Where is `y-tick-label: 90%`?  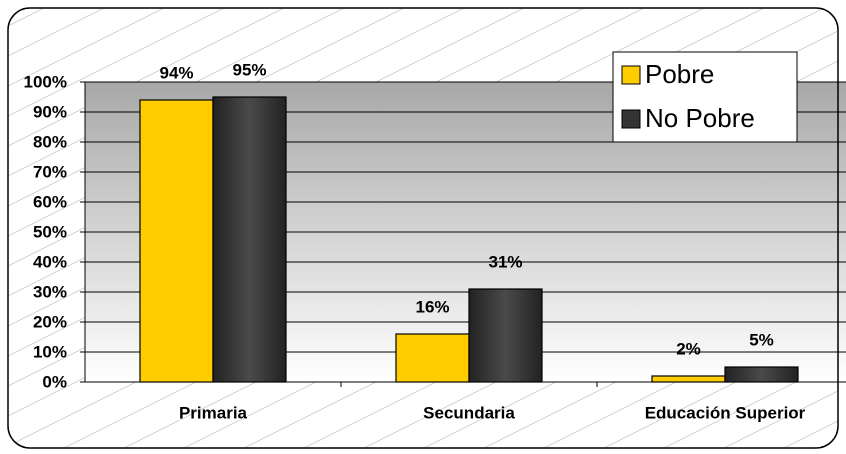 y-tick-label: 90% is located at coordinates (50, 111).